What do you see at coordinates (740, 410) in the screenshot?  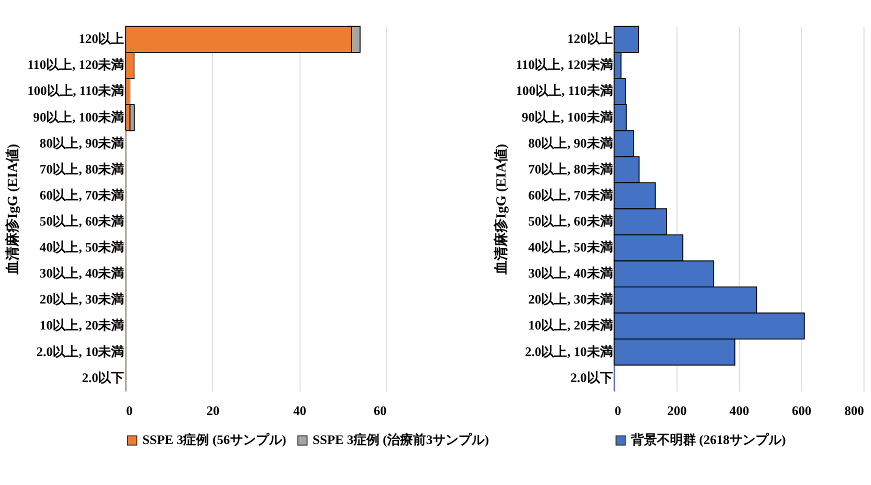 I see `x-tick-label: 400` at bounding box center [740, 410].